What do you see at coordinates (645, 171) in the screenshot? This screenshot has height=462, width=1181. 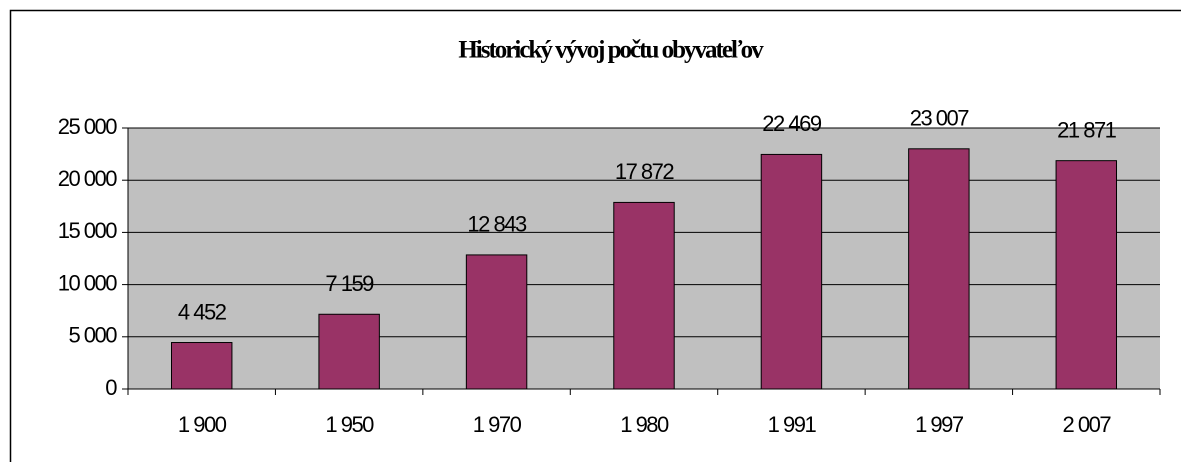 I see `data-label: 17 872` at bounding box center [645, 171].